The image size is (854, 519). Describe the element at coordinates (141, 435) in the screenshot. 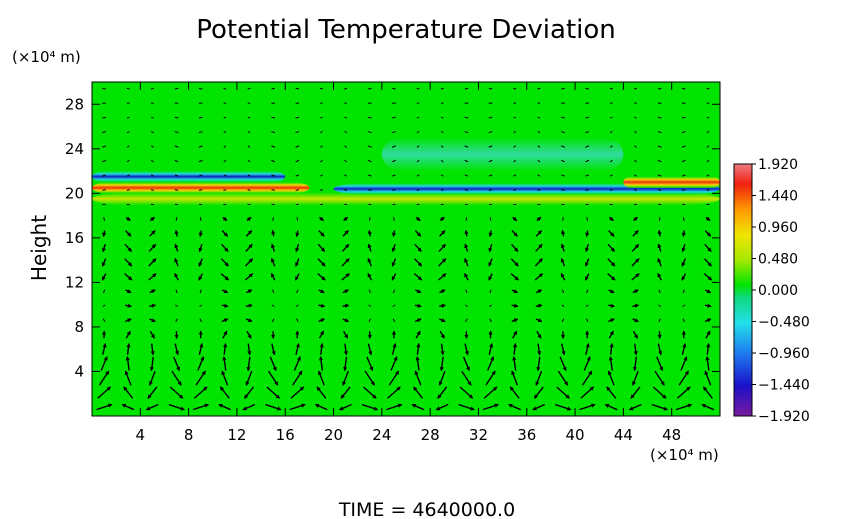

I see `x-tick-label: 4` at that location.